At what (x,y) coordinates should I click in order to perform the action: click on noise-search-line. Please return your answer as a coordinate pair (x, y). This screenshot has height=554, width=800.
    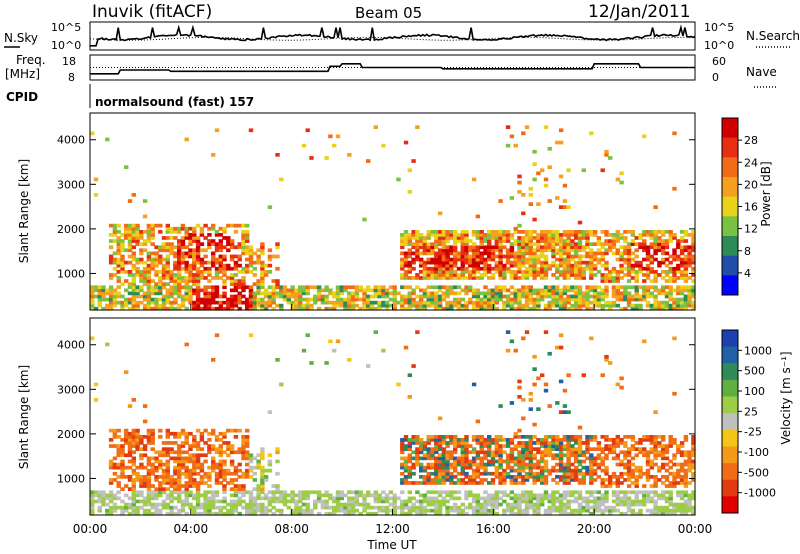
    Looking at the image, I should click on (392, 38).